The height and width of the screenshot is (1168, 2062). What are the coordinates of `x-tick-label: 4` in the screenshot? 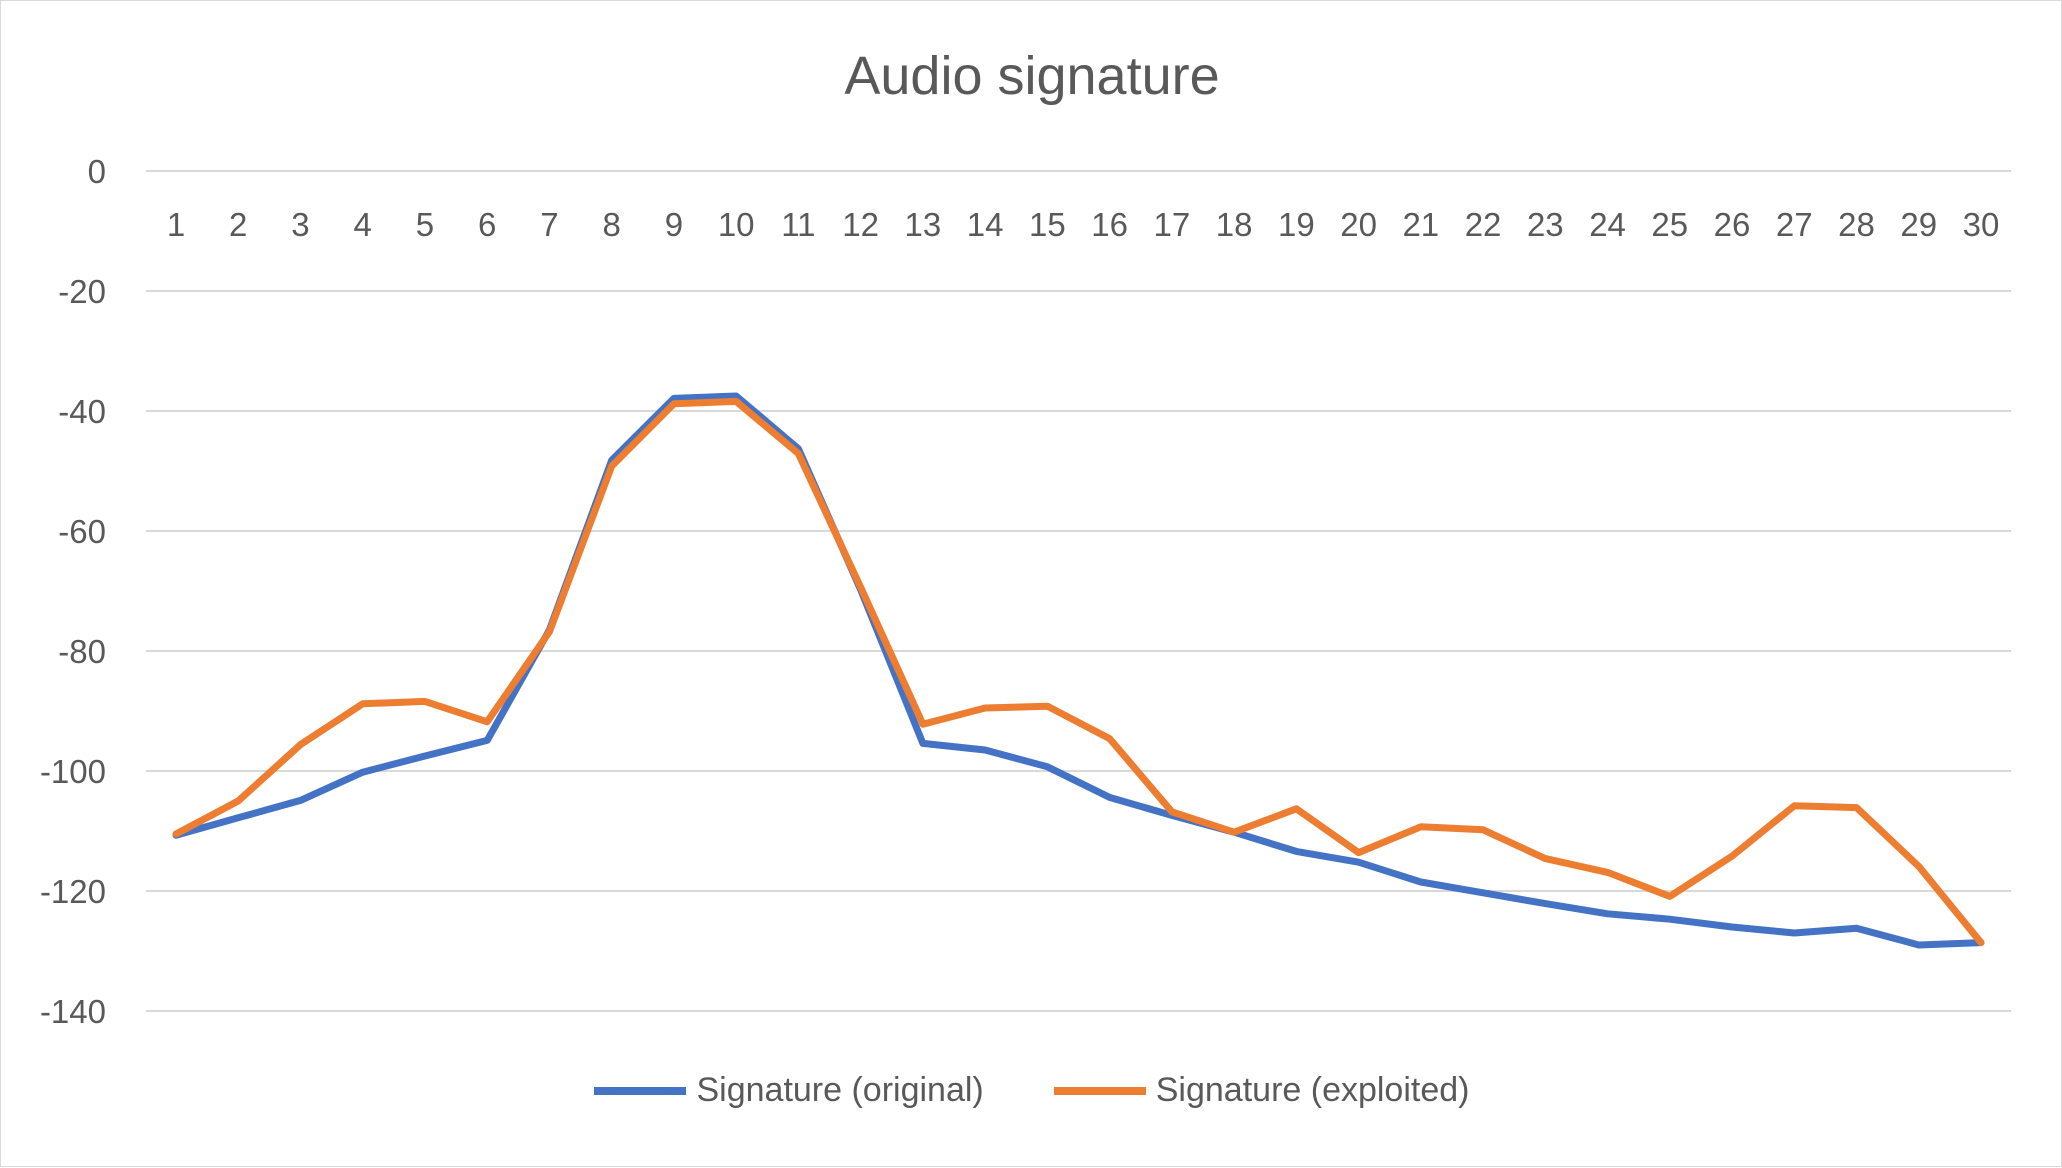 It's located at (363, 224).